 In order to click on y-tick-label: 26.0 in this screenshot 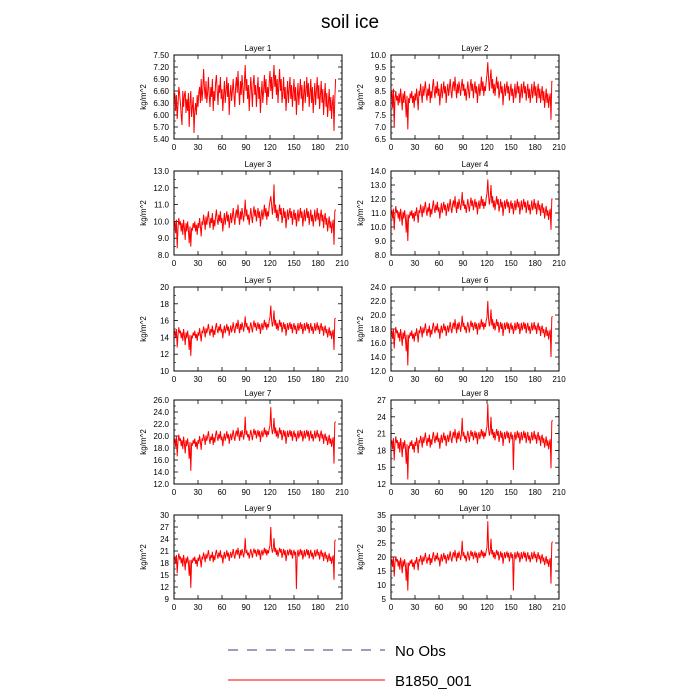, I will do `click(161, 400)`.